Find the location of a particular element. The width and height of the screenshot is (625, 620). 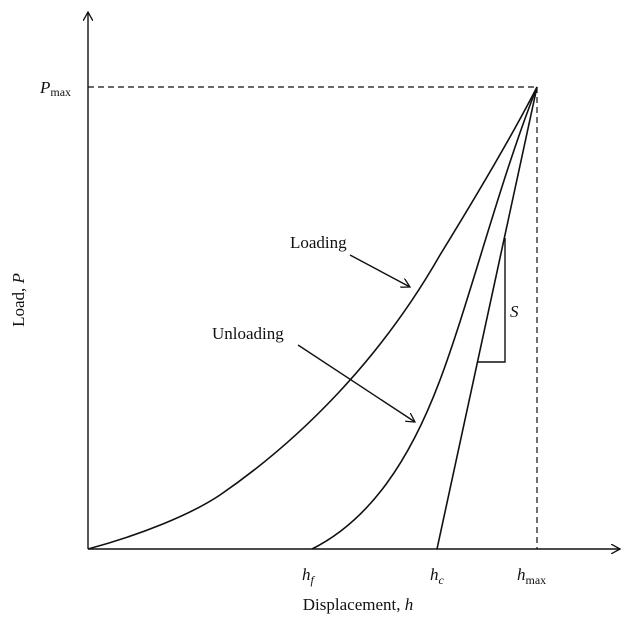

loading-arrow is located at coordinates (379, 270).